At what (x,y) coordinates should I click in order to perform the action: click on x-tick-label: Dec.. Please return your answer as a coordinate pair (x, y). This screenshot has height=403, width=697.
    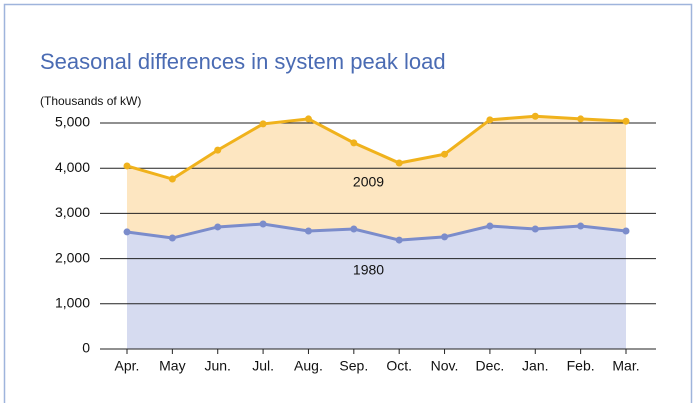
    Looking at the image, I should click on (490, 366).